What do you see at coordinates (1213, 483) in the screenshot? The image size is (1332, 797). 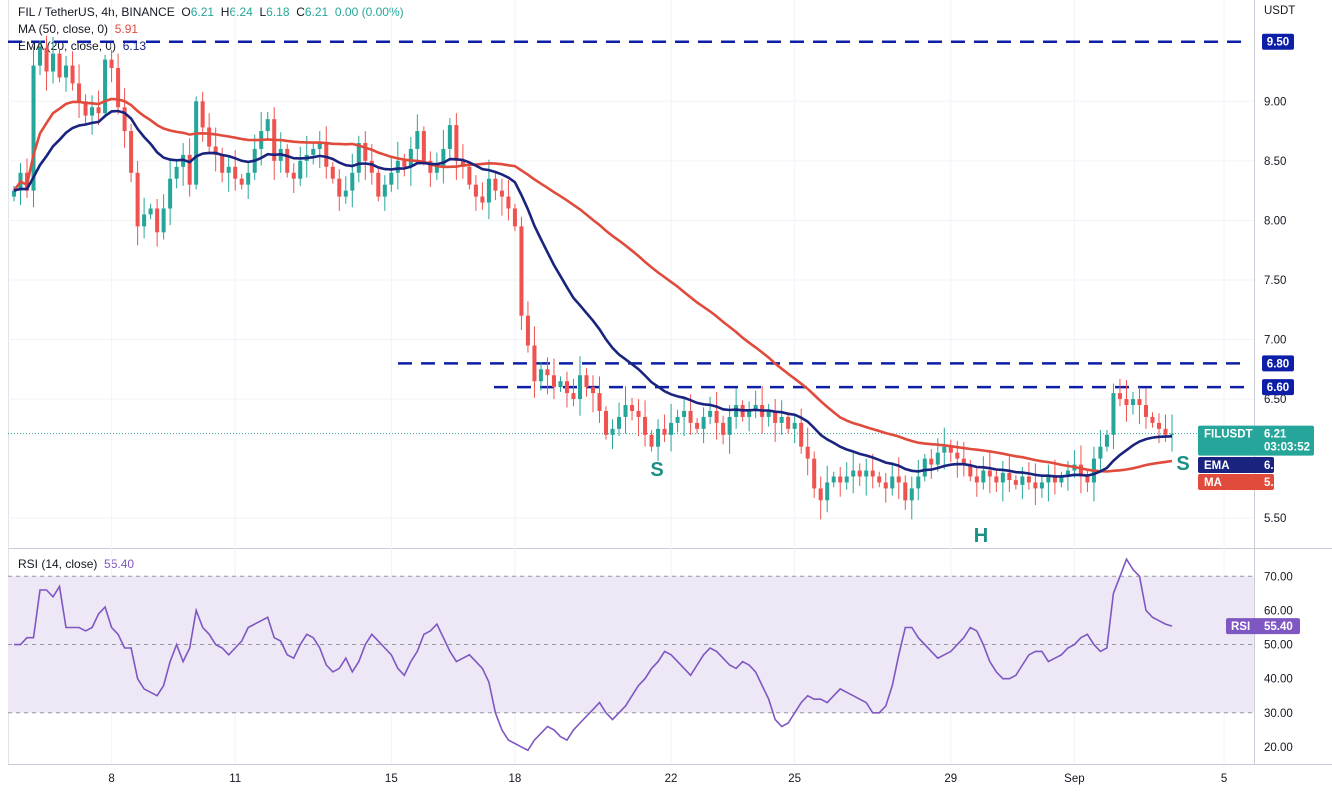 I see `price-tag-name: MA` at bounding box center [1213, 483].